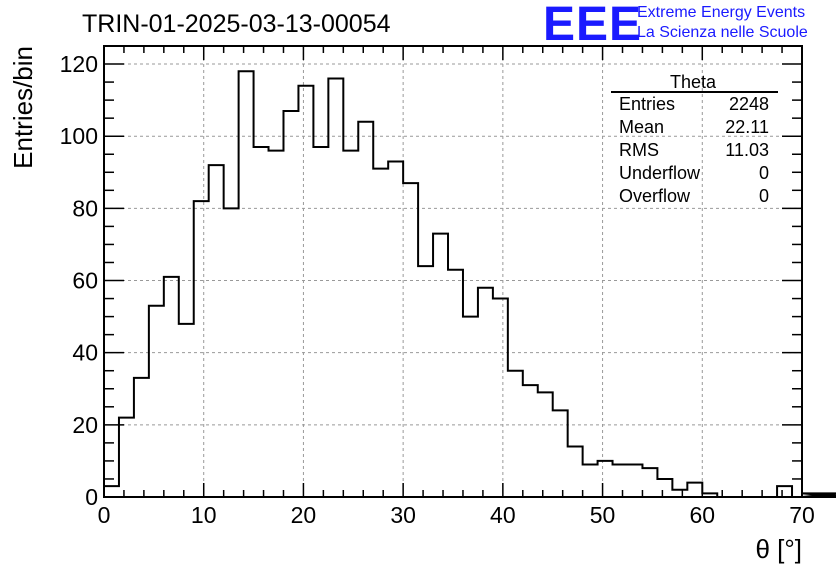 The width and height of the screenshot is (836, 572). What do you see at coordinates (304, 515) in the screenshot?
I see `x-tick-label: 20` at bounding box center [304, 515].